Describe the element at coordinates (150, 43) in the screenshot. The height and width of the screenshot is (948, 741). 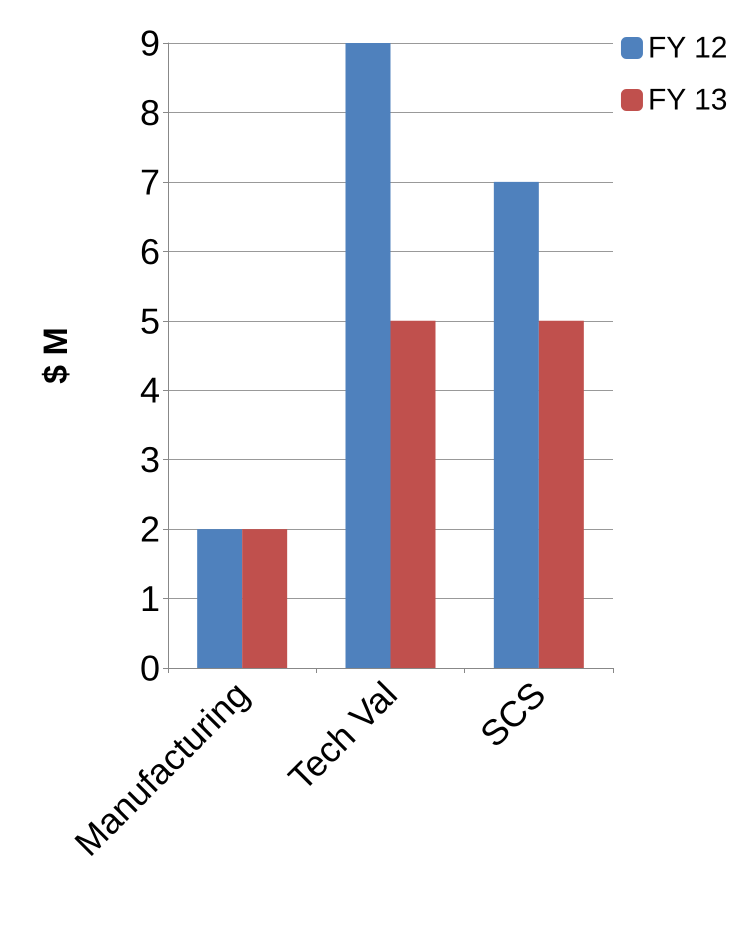
I see `y-tick-label: 9` at that location.